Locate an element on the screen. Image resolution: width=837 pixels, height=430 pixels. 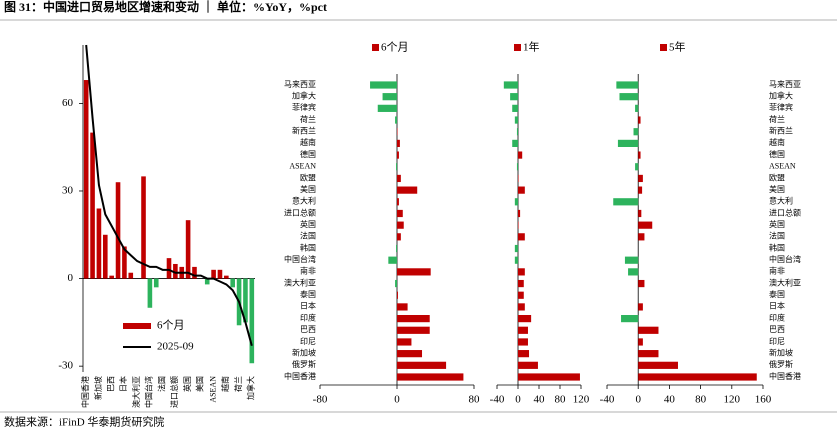
x-tick-label: 荷兰 is located at coordinates (238, 384).